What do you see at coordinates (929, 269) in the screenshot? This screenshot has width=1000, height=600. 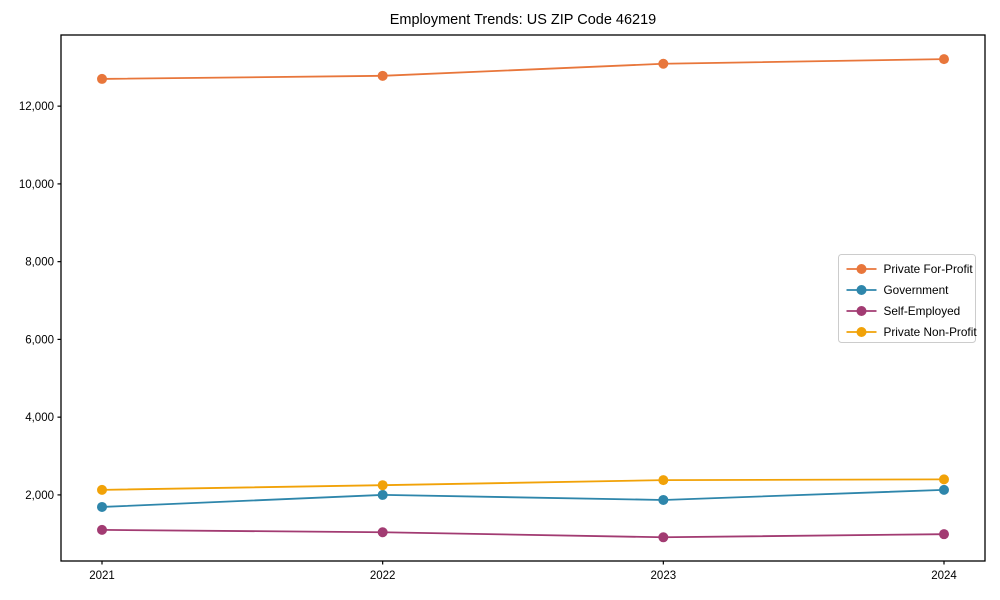 I see `legend-label: Private For-Profit` at bounding box center [929, 269].